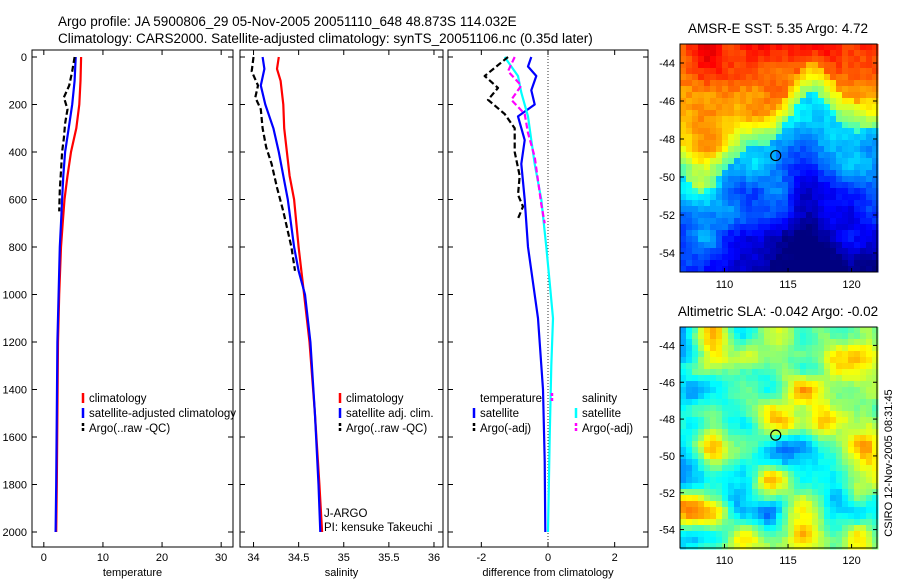  What do you see at coordinates (24, 58) in the screenshot?
I see `depth-tick-label: 0` at bounding box center [24, 58].